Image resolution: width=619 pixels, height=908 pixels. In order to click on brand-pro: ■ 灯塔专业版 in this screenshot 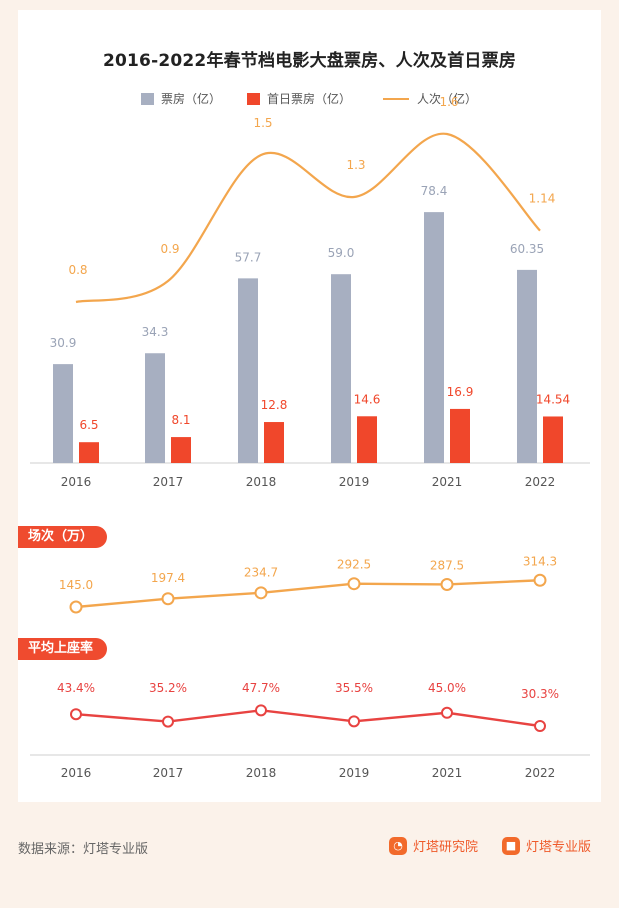, I will do `click(546, 845)`.